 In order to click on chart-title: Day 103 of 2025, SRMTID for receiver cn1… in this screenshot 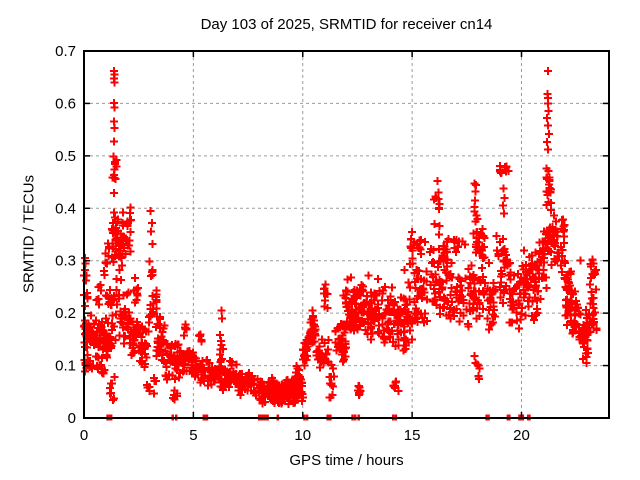, I will do `click(346, 24)`.